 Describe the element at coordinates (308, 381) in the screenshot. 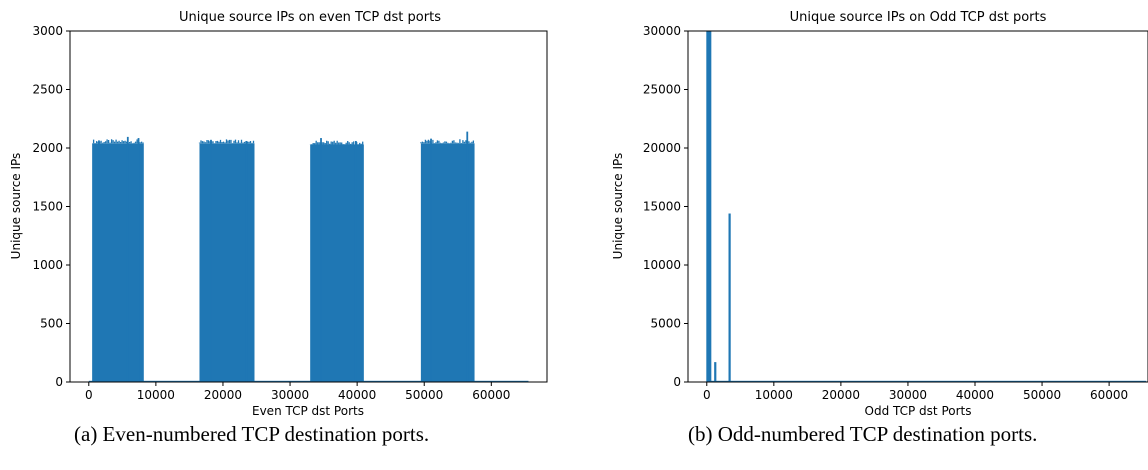

I see `chart-a-baseline-bar` at that location.